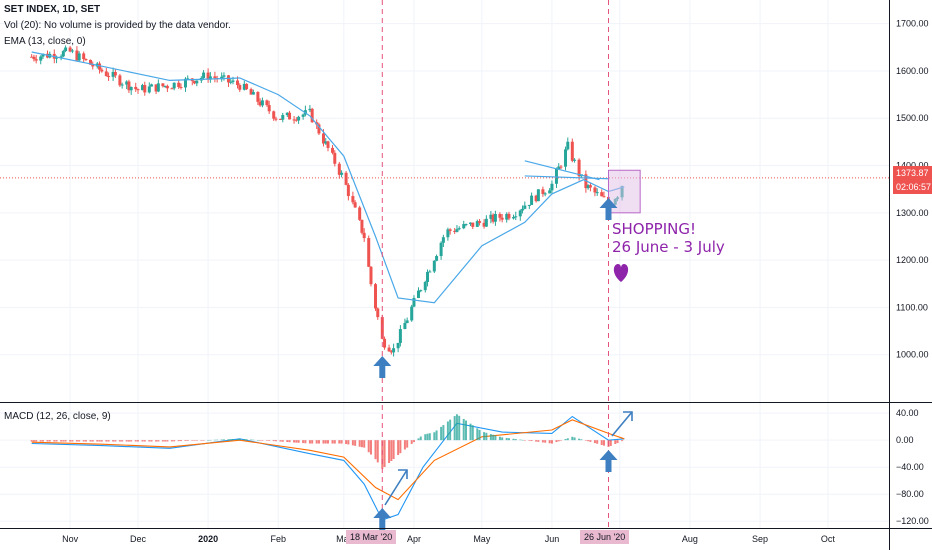 The image size is (932, 550). Describe the element at coordinates (907, 413) in the screenshot. I see `macd-tick-label-0: 40.00` at that location.